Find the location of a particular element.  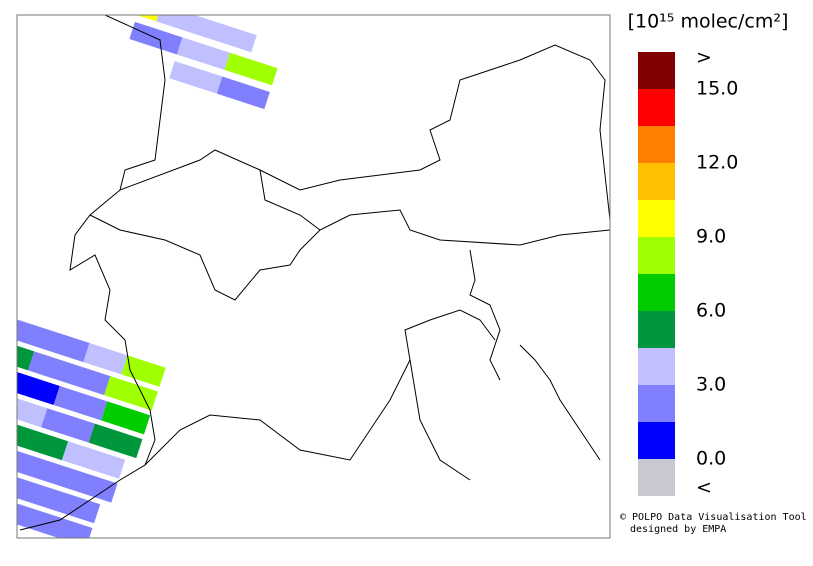

legend-label: 3.0 is located at coordinates (711, 385).